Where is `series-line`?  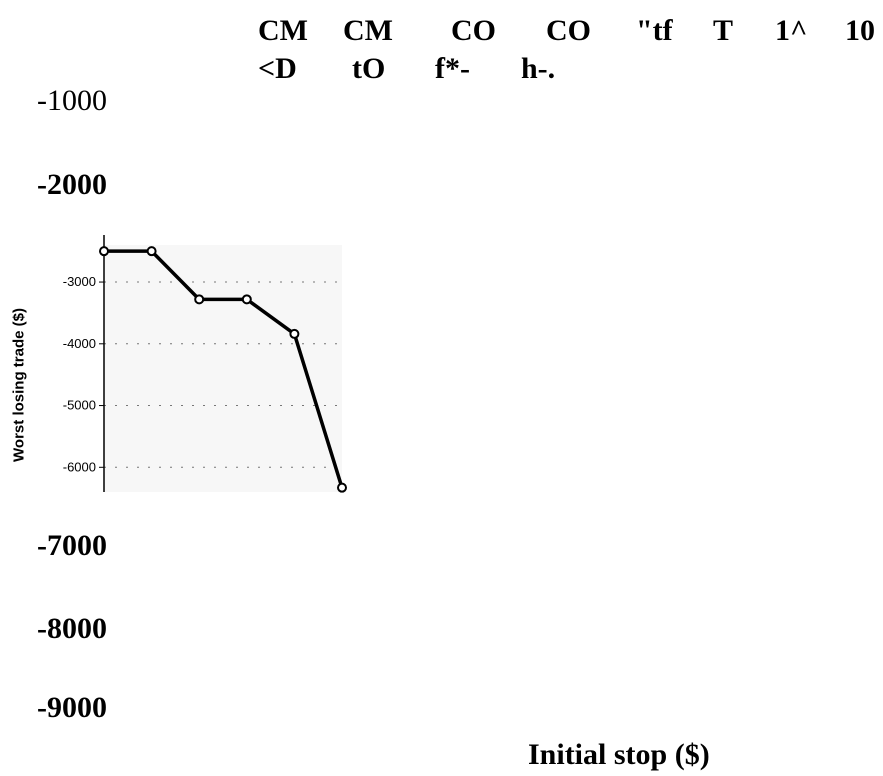
series-line is located at coordinates (223, 369).